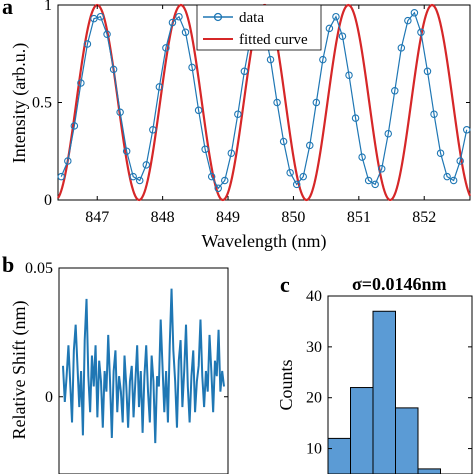 This screenshot has height=474, width=474. Describe the element at coordinates (263, 241) in the screenshot. I see `panel-a-x-axis-label: Wavelength (nm)` at that location.